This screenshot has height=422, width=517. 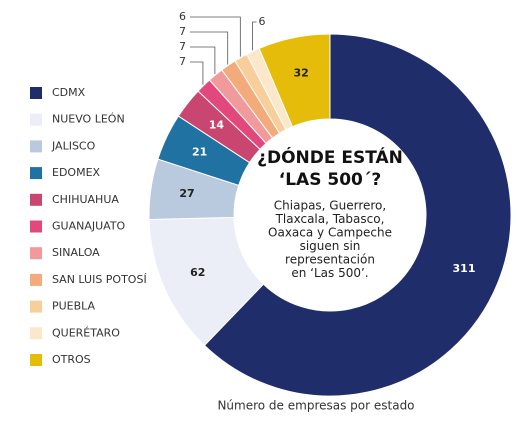 What do you see at coordinates (294, 80) in the screenshot?
I see `slice` at bounding box center [294, 80].